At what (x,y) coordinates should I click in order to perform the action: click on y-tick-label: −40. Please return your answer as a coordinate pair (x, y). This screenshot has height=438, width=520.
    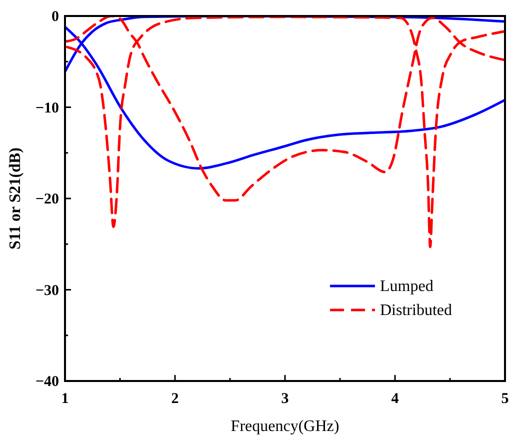
    Looking at the image, I should click on (47, 382).